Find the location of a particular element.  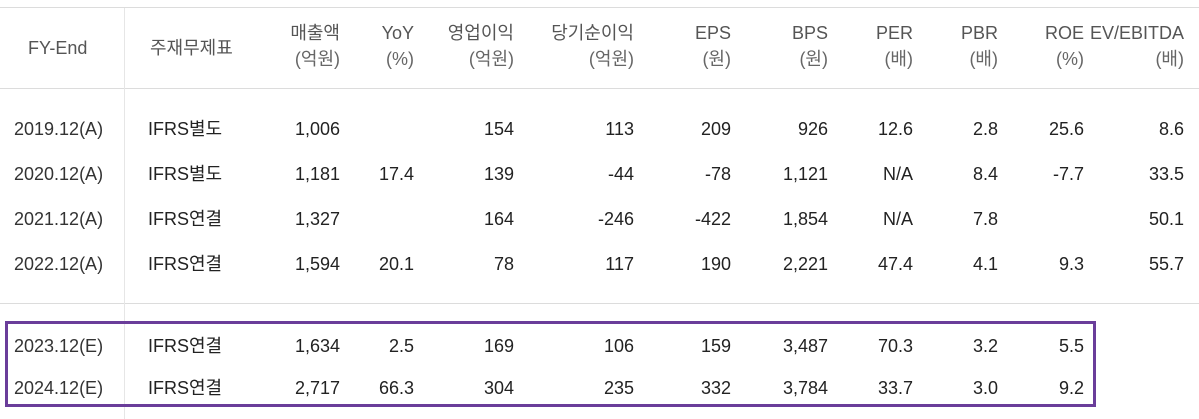

header-separator is located at coordinates (599, 88).